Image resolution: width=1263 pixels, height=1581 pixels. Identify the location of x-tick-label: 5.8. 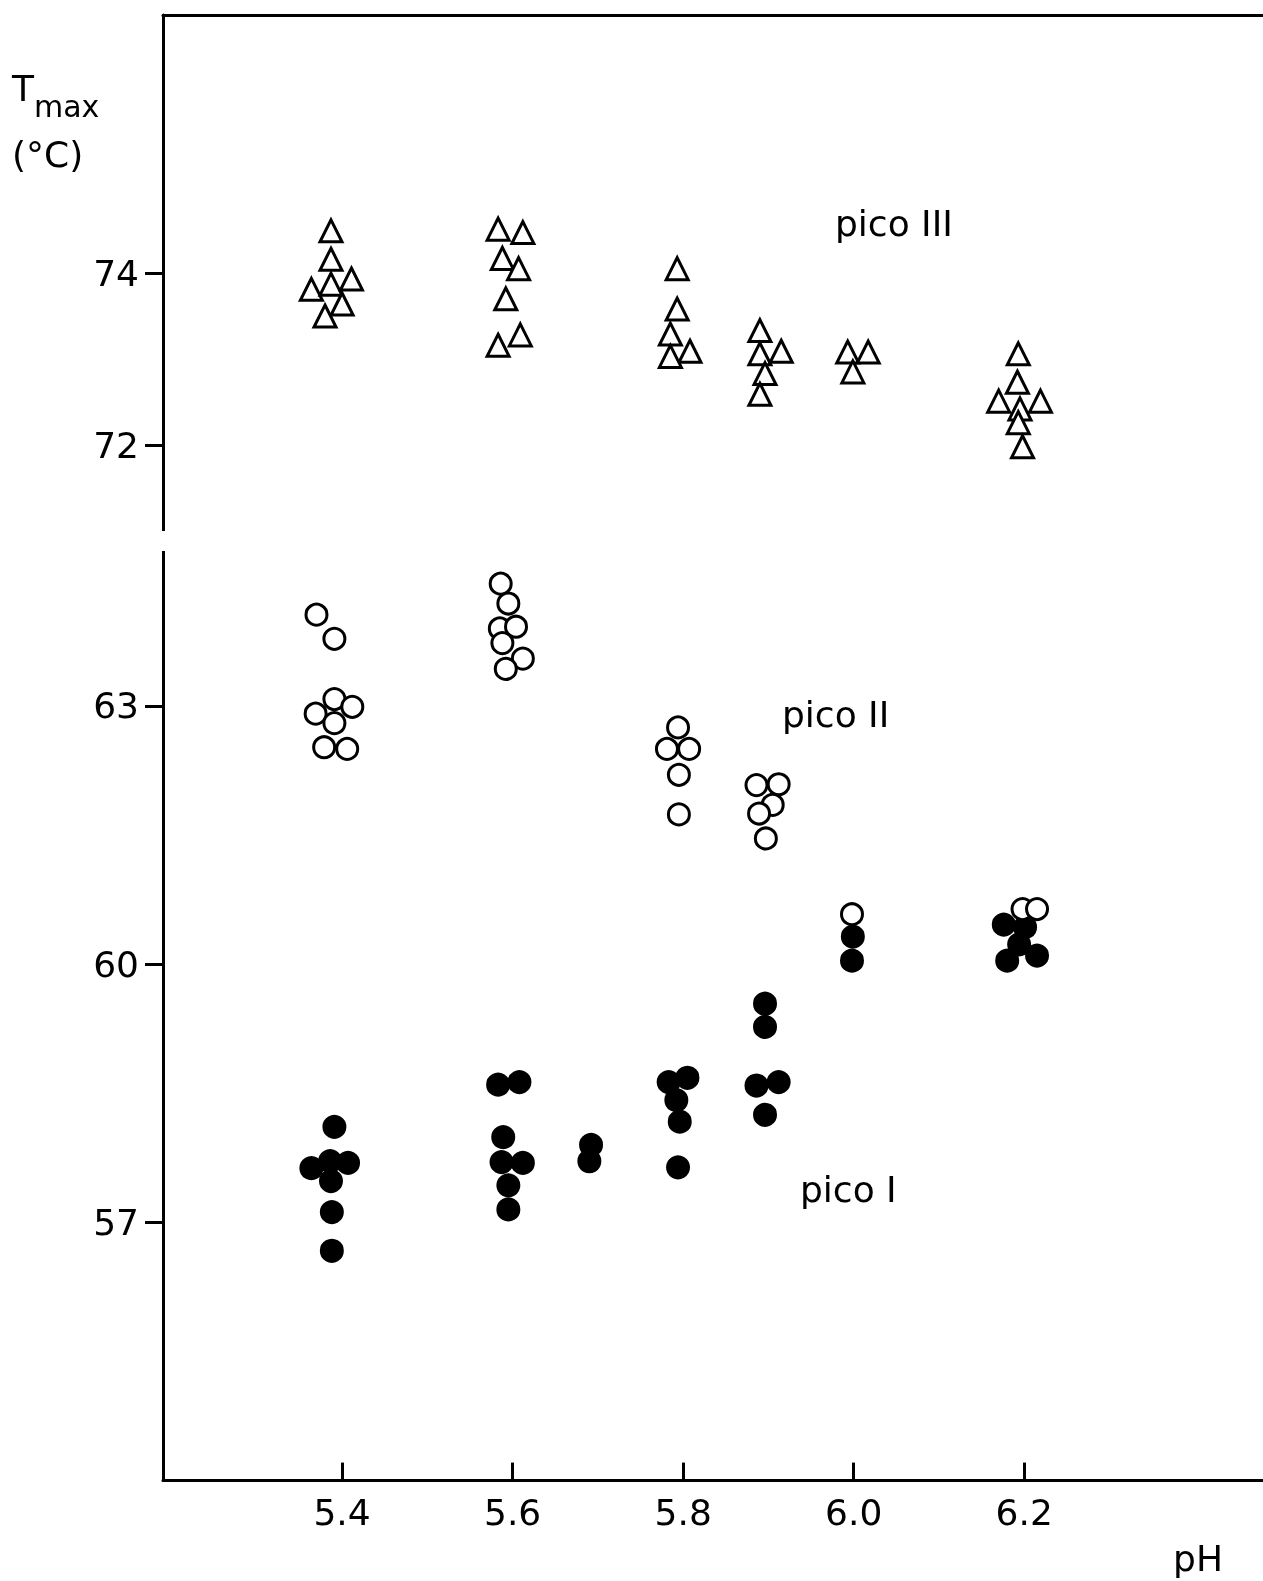
(683, 1513).